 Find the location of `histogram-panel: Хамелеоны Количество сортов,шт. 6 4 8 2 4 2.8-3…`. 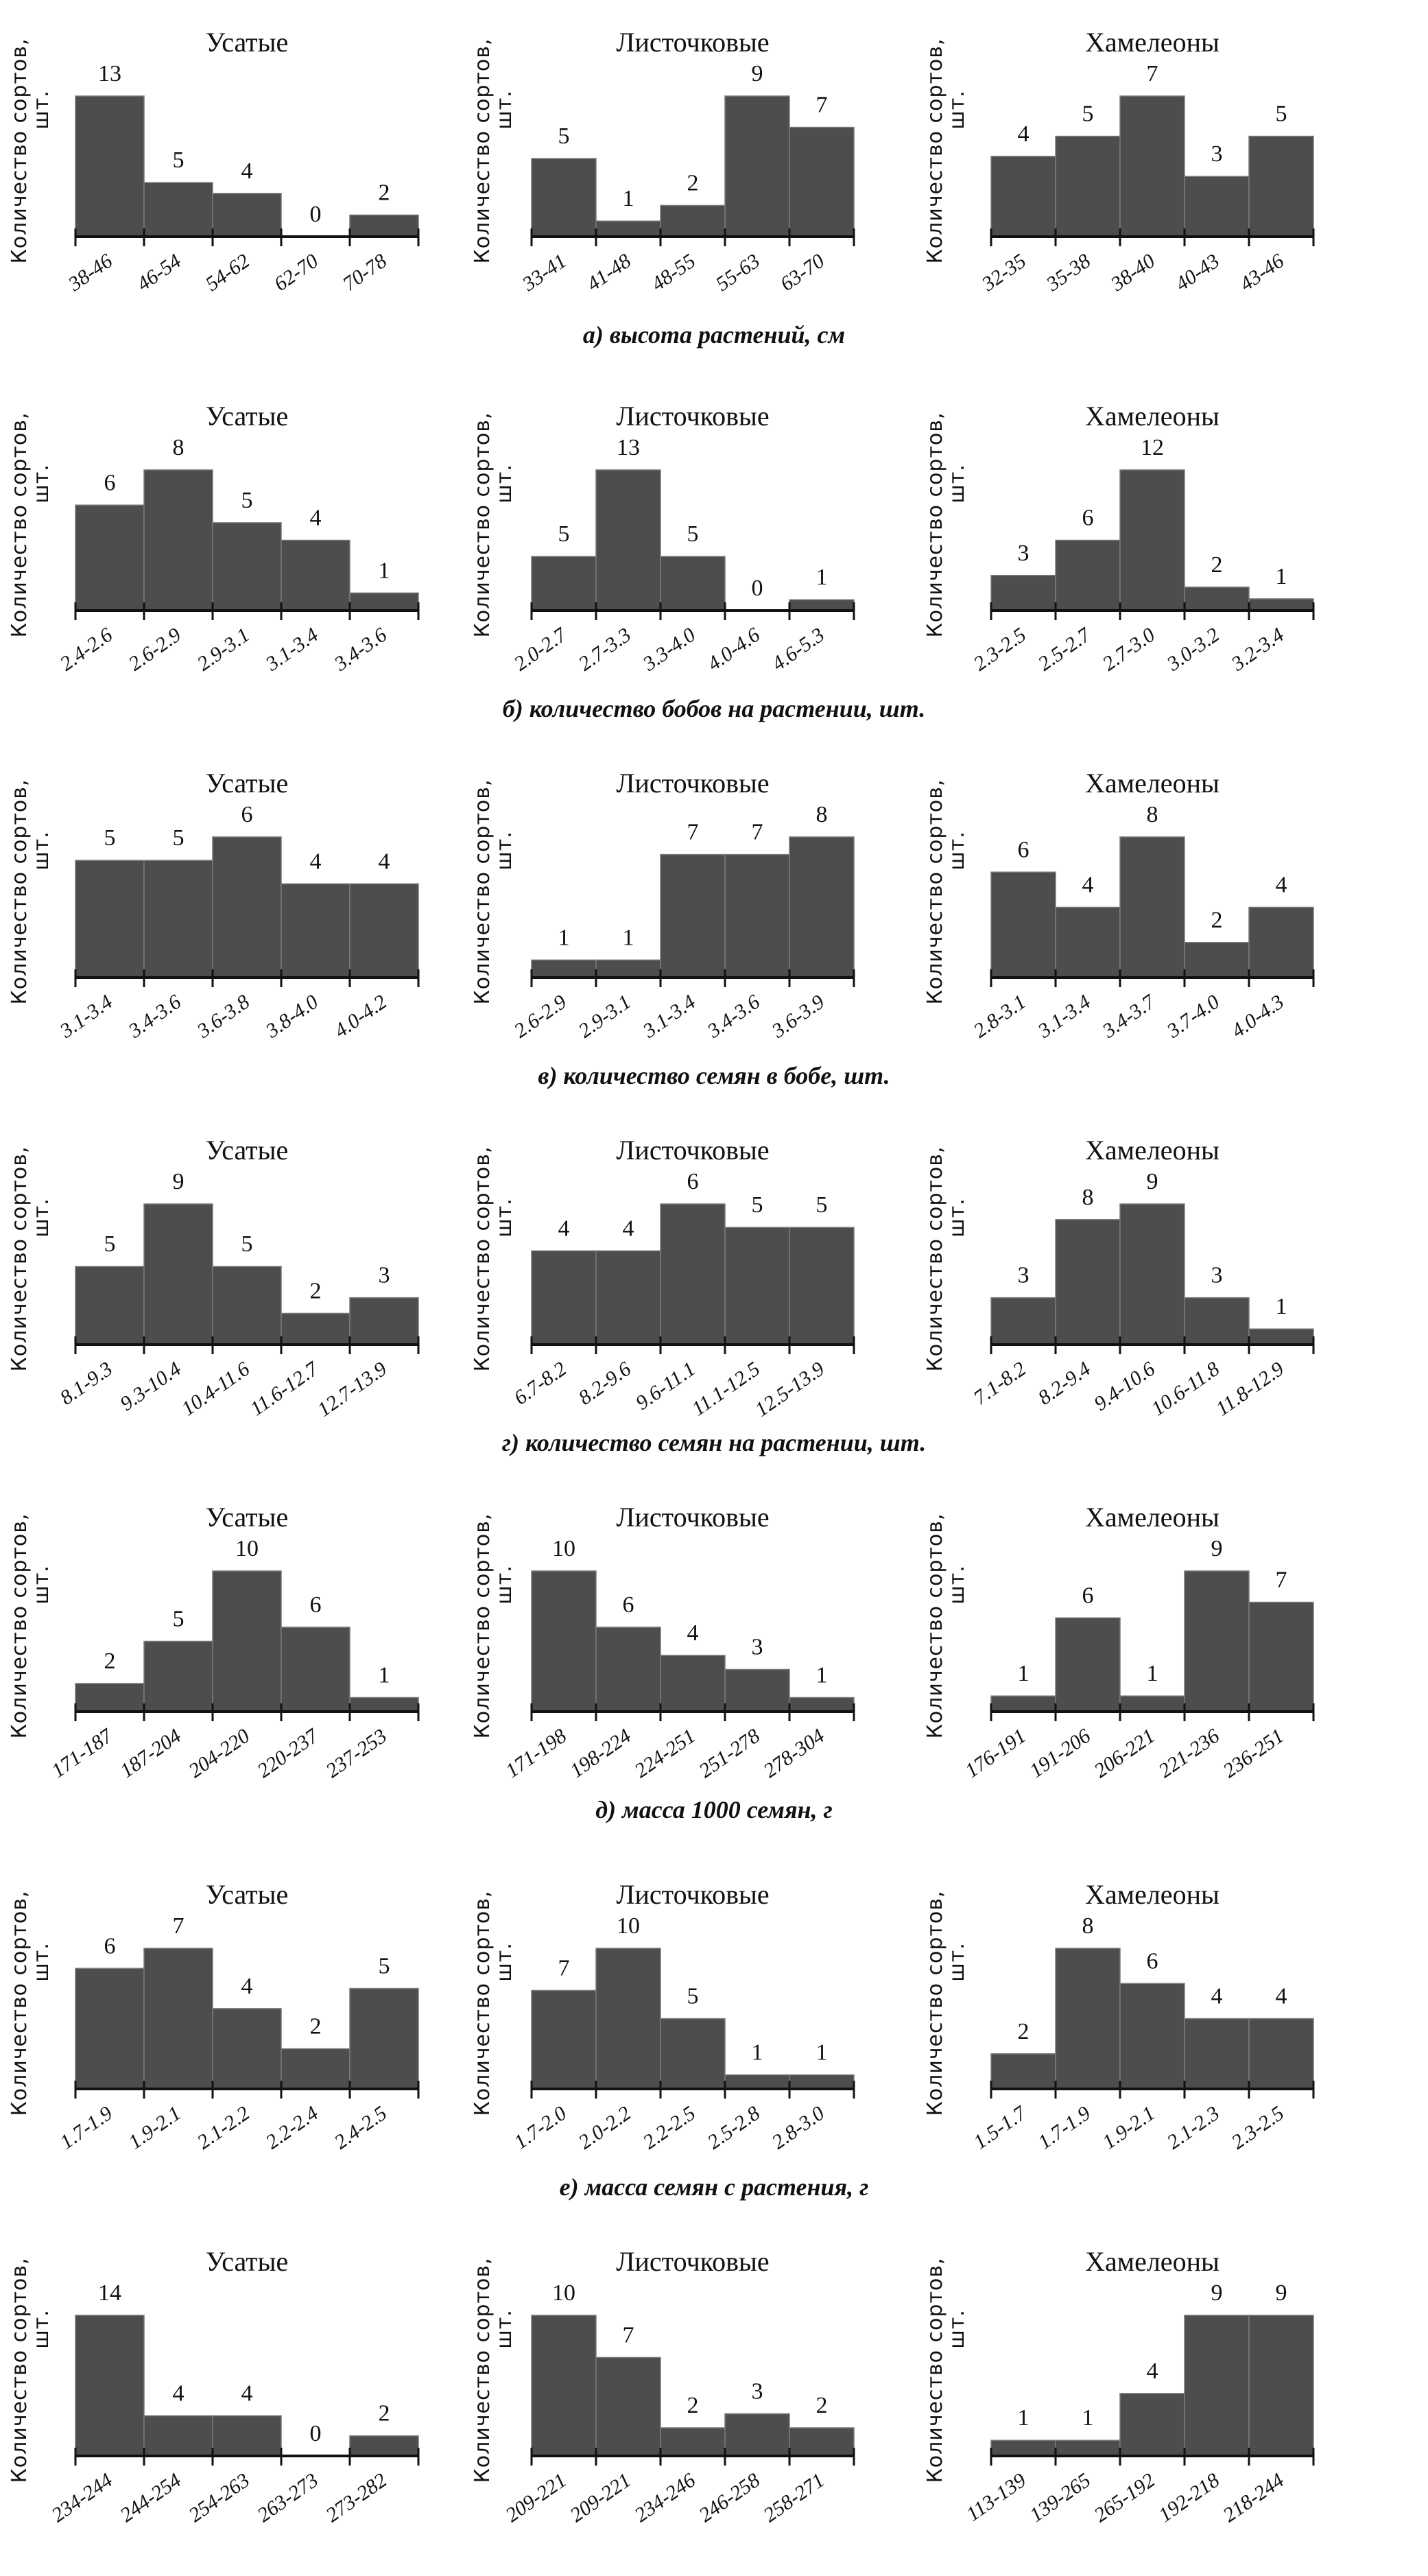

histogram-panel: Хамелеоны Количество сортов,шт. 6 4 8 2 4 2.8-3… is located at coordinates (1119, 905).